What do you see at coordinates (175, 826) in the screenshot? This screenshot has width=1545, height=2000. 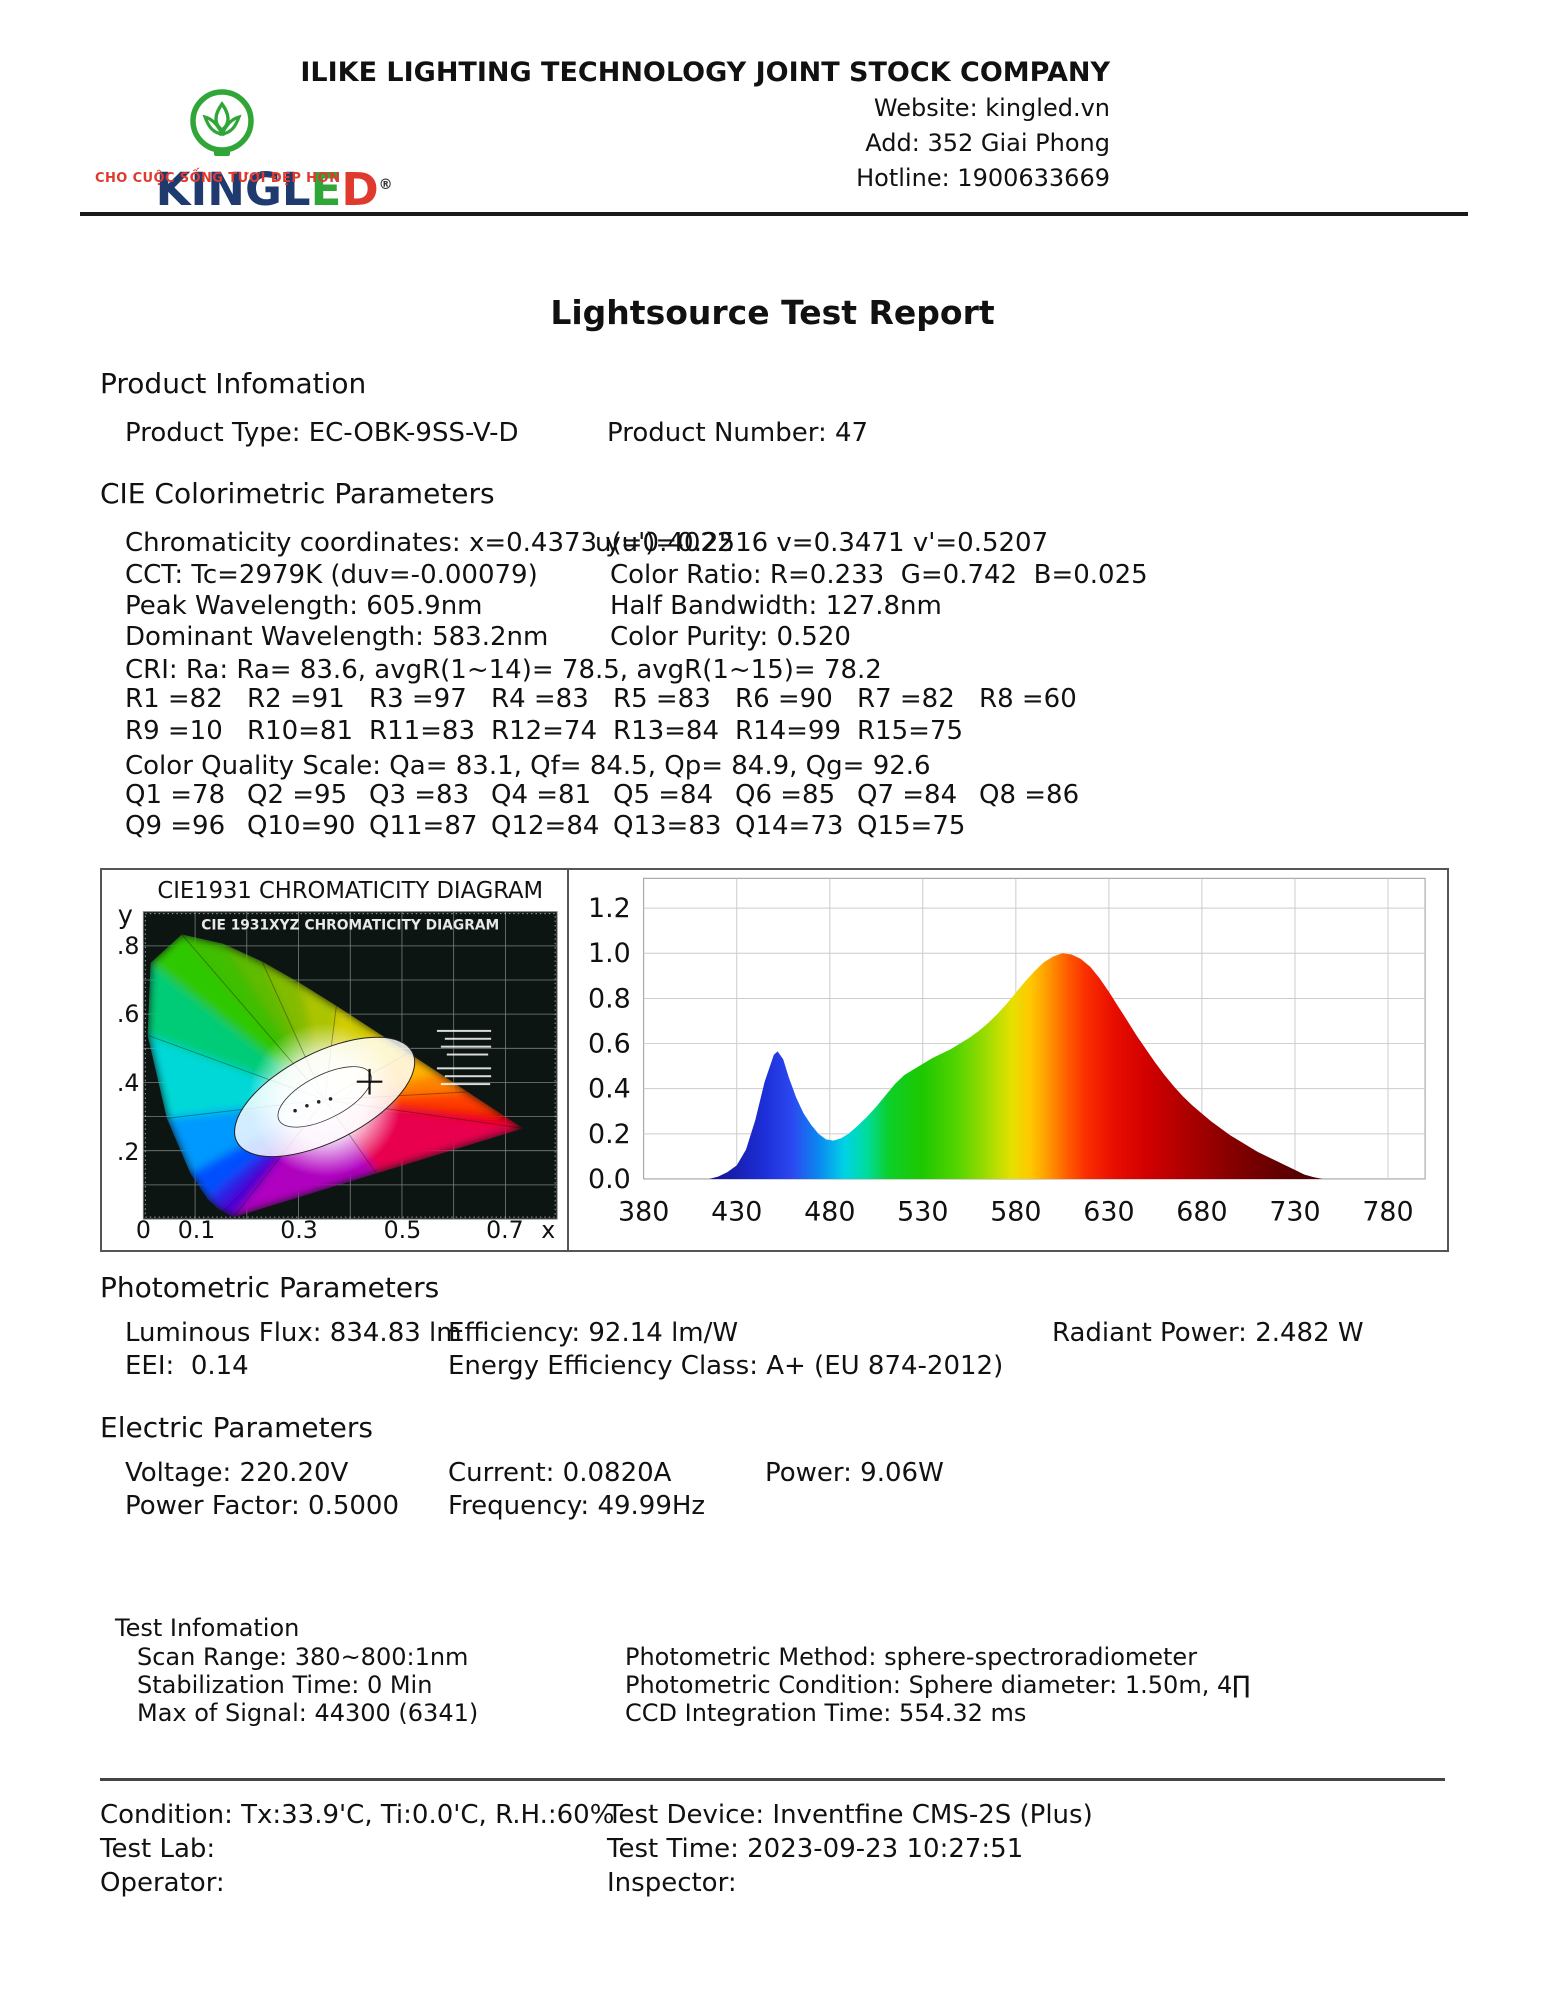 I see `q-value: Q9 =96` at bounding box center [175, 826].